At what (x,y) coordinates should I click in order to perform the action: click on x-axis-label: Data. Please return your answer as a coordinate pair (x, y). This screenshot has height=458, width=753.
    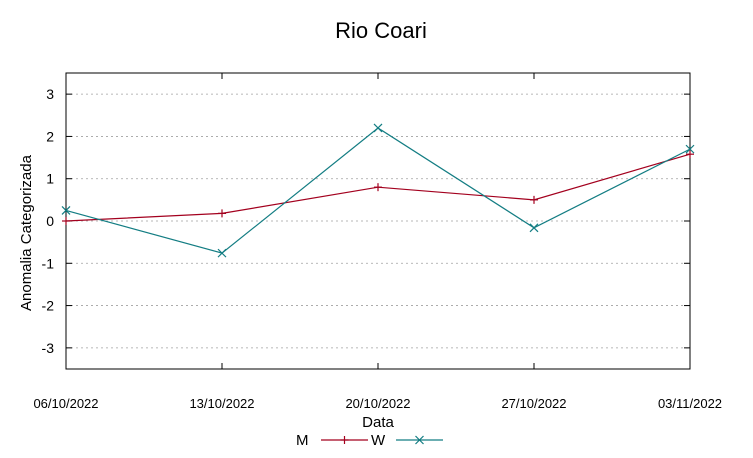
    Looking at the image, I should click on (378, 422).